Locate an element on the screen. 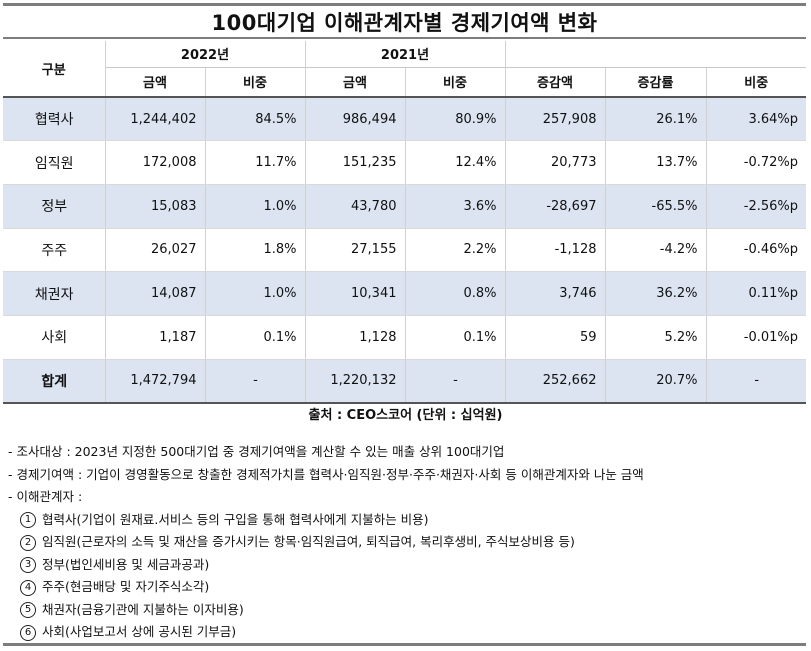  cell-change-amount: 59 is located at coordinates (555, 337).